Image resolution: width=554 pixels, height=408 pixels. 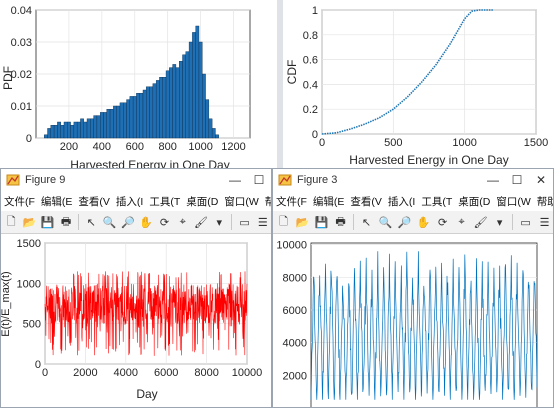 I want to click on figure-3-toolbar: 🗋 📂 💾 🖶 ↖ 🔍 🔎 ✋ ⟳ ⌖ 🖌 ▾ ▭ ☰, so click(x=413, y=222).